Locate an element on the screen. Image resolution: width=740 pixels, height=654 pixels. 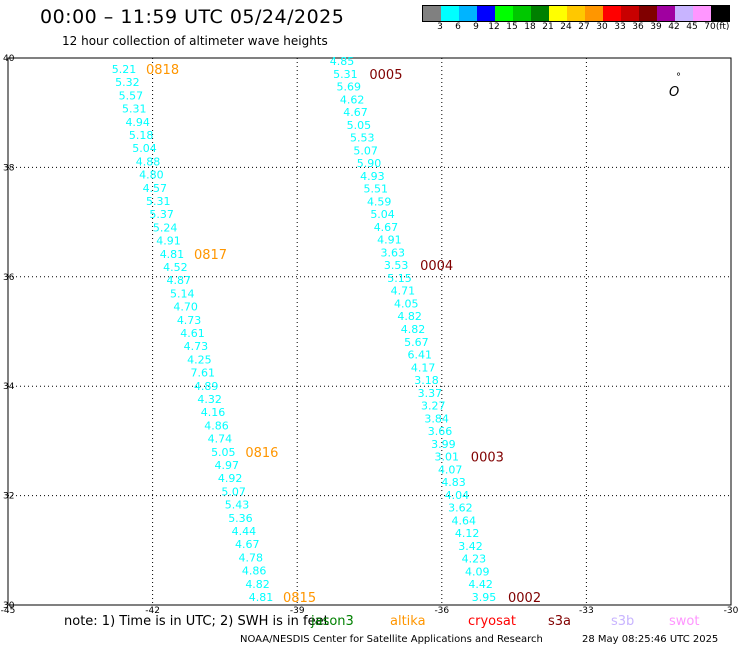
latitude-tick-label: 30 is located at coordinates (9, 606).